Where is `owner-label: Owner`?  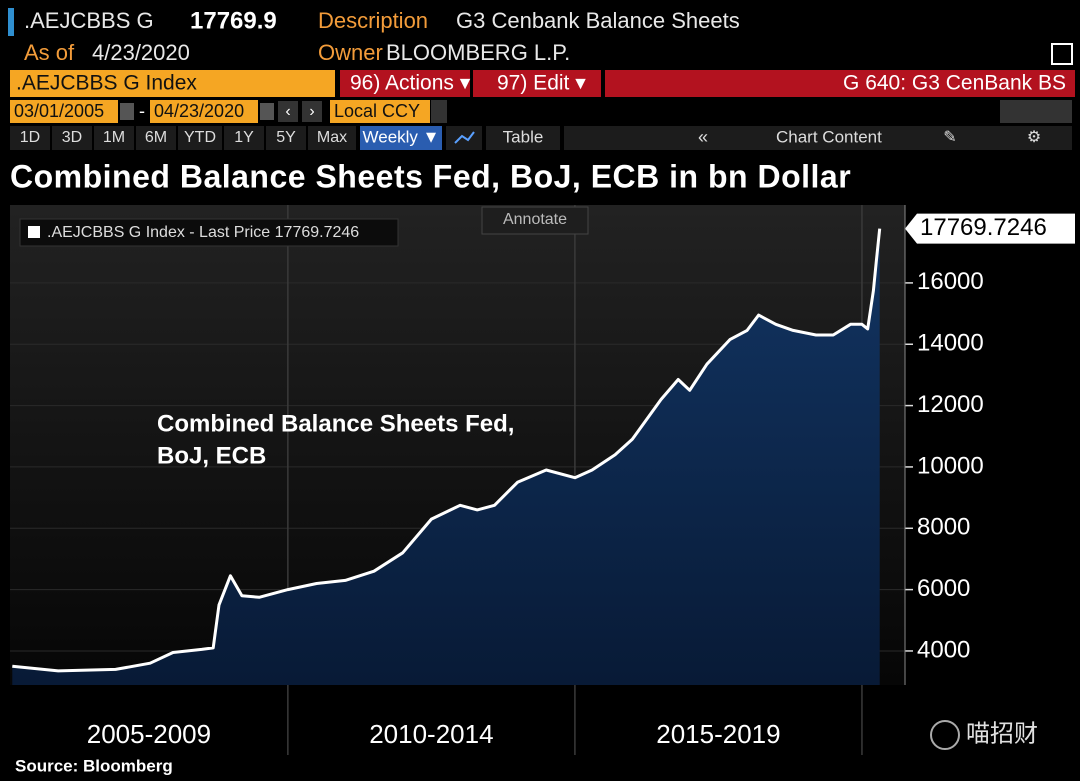
owner-label: Owner is located at coordinates (350, 52).